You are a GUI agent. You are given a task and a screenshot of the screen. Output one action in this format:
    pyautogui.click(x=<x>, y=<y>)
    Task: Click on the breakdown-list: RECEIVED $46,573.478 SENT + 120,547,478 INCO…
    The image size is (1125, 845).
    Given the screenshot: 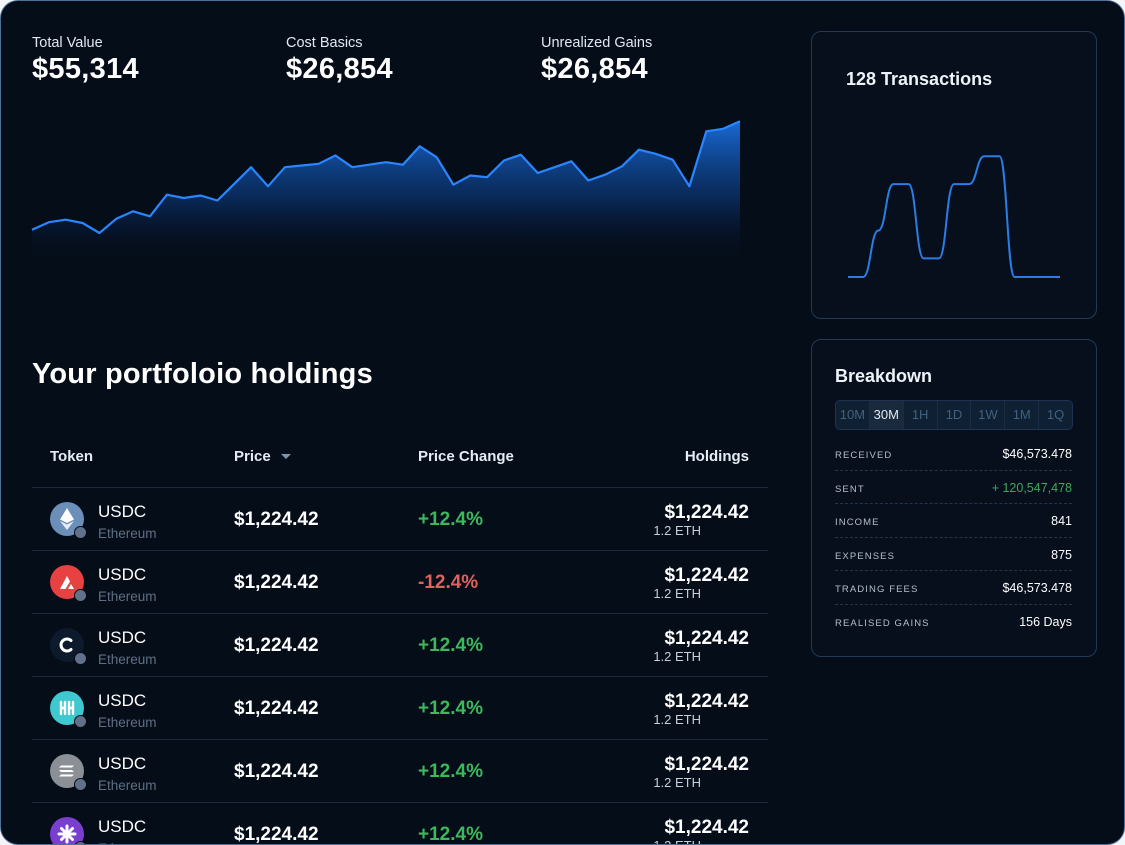 What is the action you would take?
    pyautogui.click(x=953, y=537)
    